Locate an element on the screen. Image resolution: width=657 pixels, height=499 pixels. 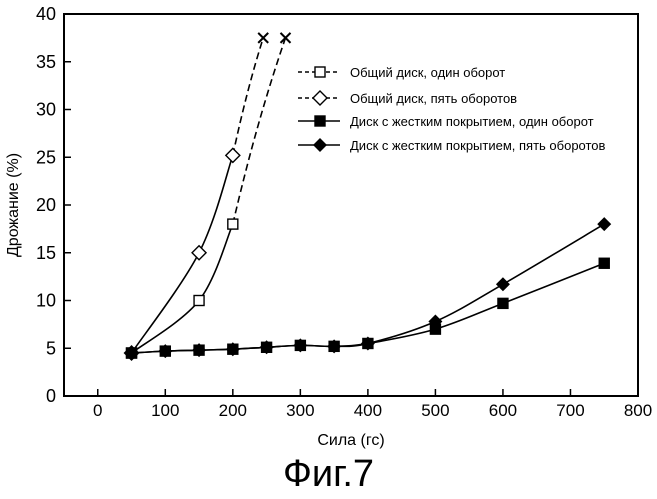
x-tick-label: 800 is located at coordinates (638, 410).